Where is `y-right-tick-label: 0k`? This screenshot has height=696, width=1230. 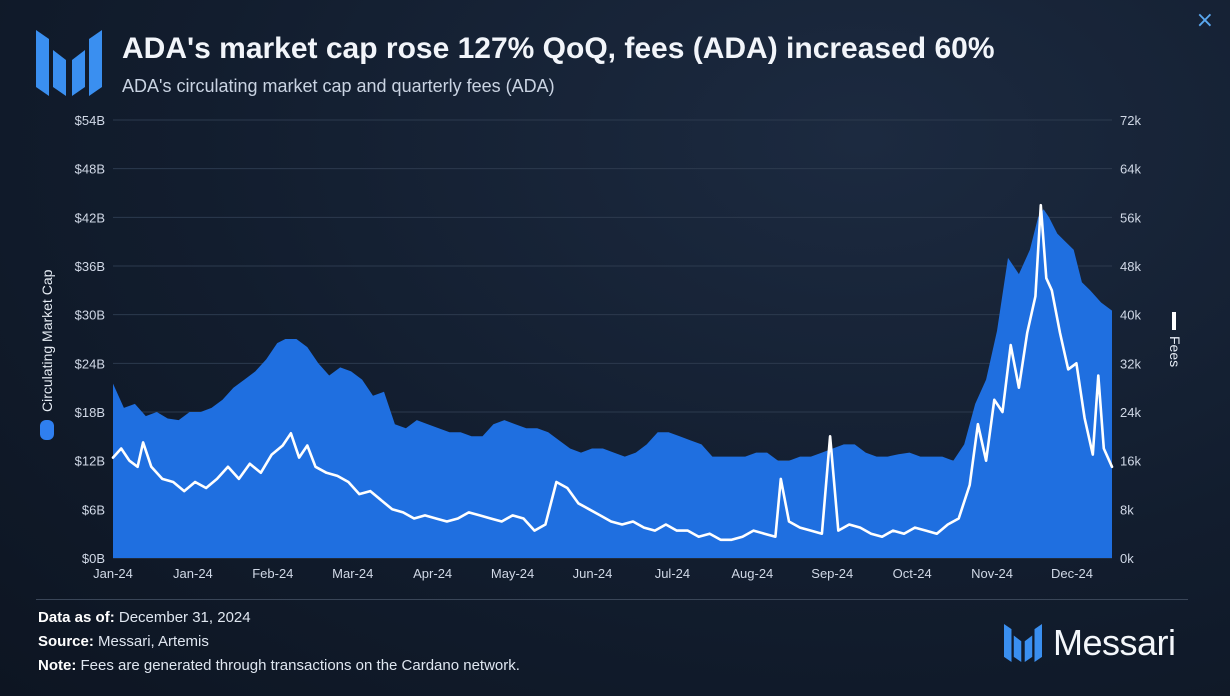
y-right-tick-label: 0k is located at coordinates (1127, 558).